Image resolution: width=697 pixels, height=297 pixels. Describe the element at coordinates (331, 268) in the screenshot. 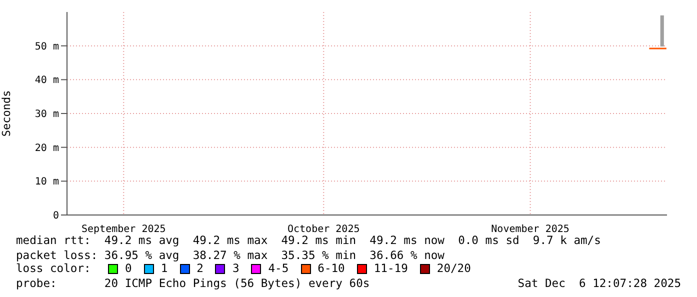

I see `text: 6-10` at that location.